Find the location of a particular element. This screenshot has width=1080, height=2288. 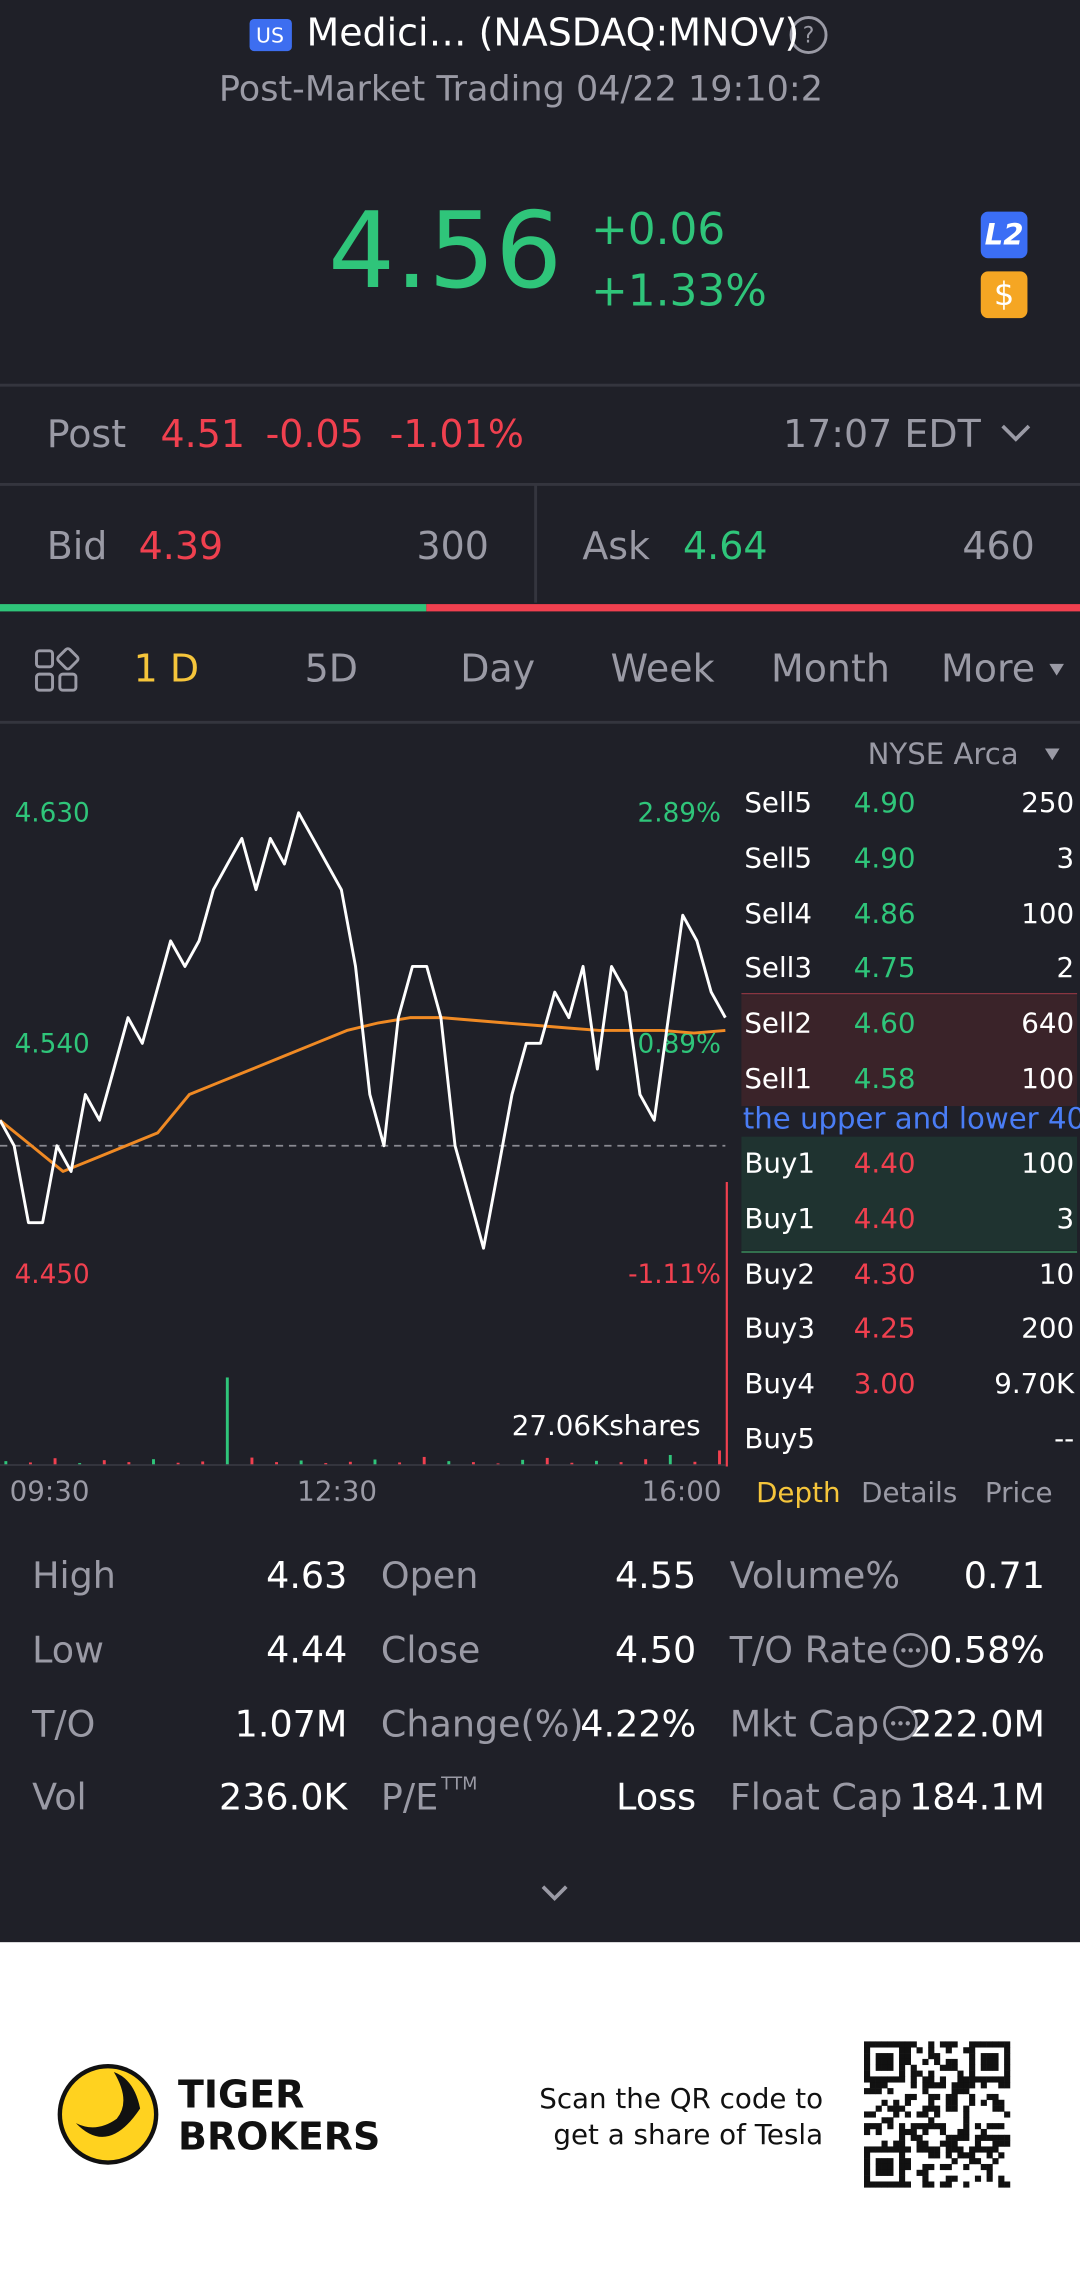

exchange-dropdown is located at coordinates (1052, 754).